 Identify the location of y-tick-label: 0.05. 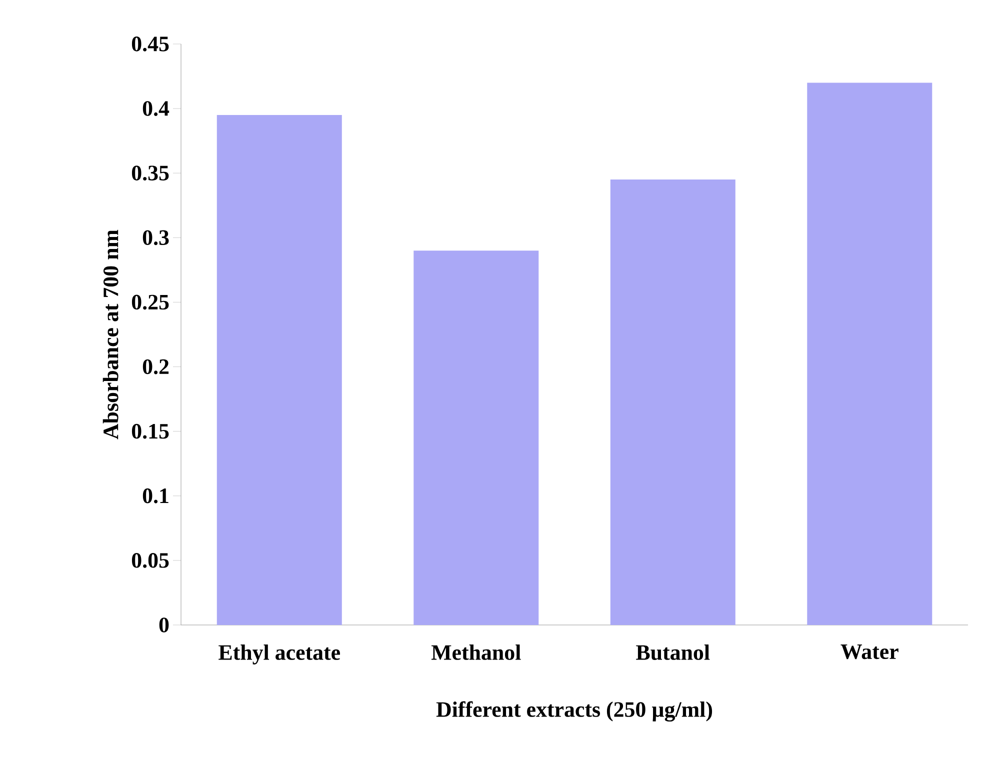
(150, 560).